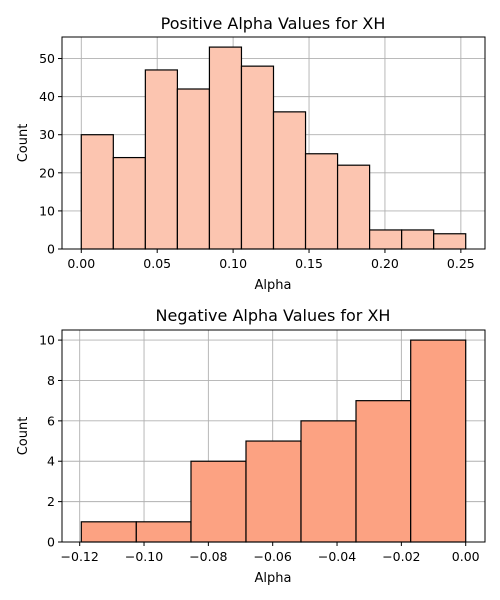  I want to click on y-tick-label: 50, so click(47, 58).